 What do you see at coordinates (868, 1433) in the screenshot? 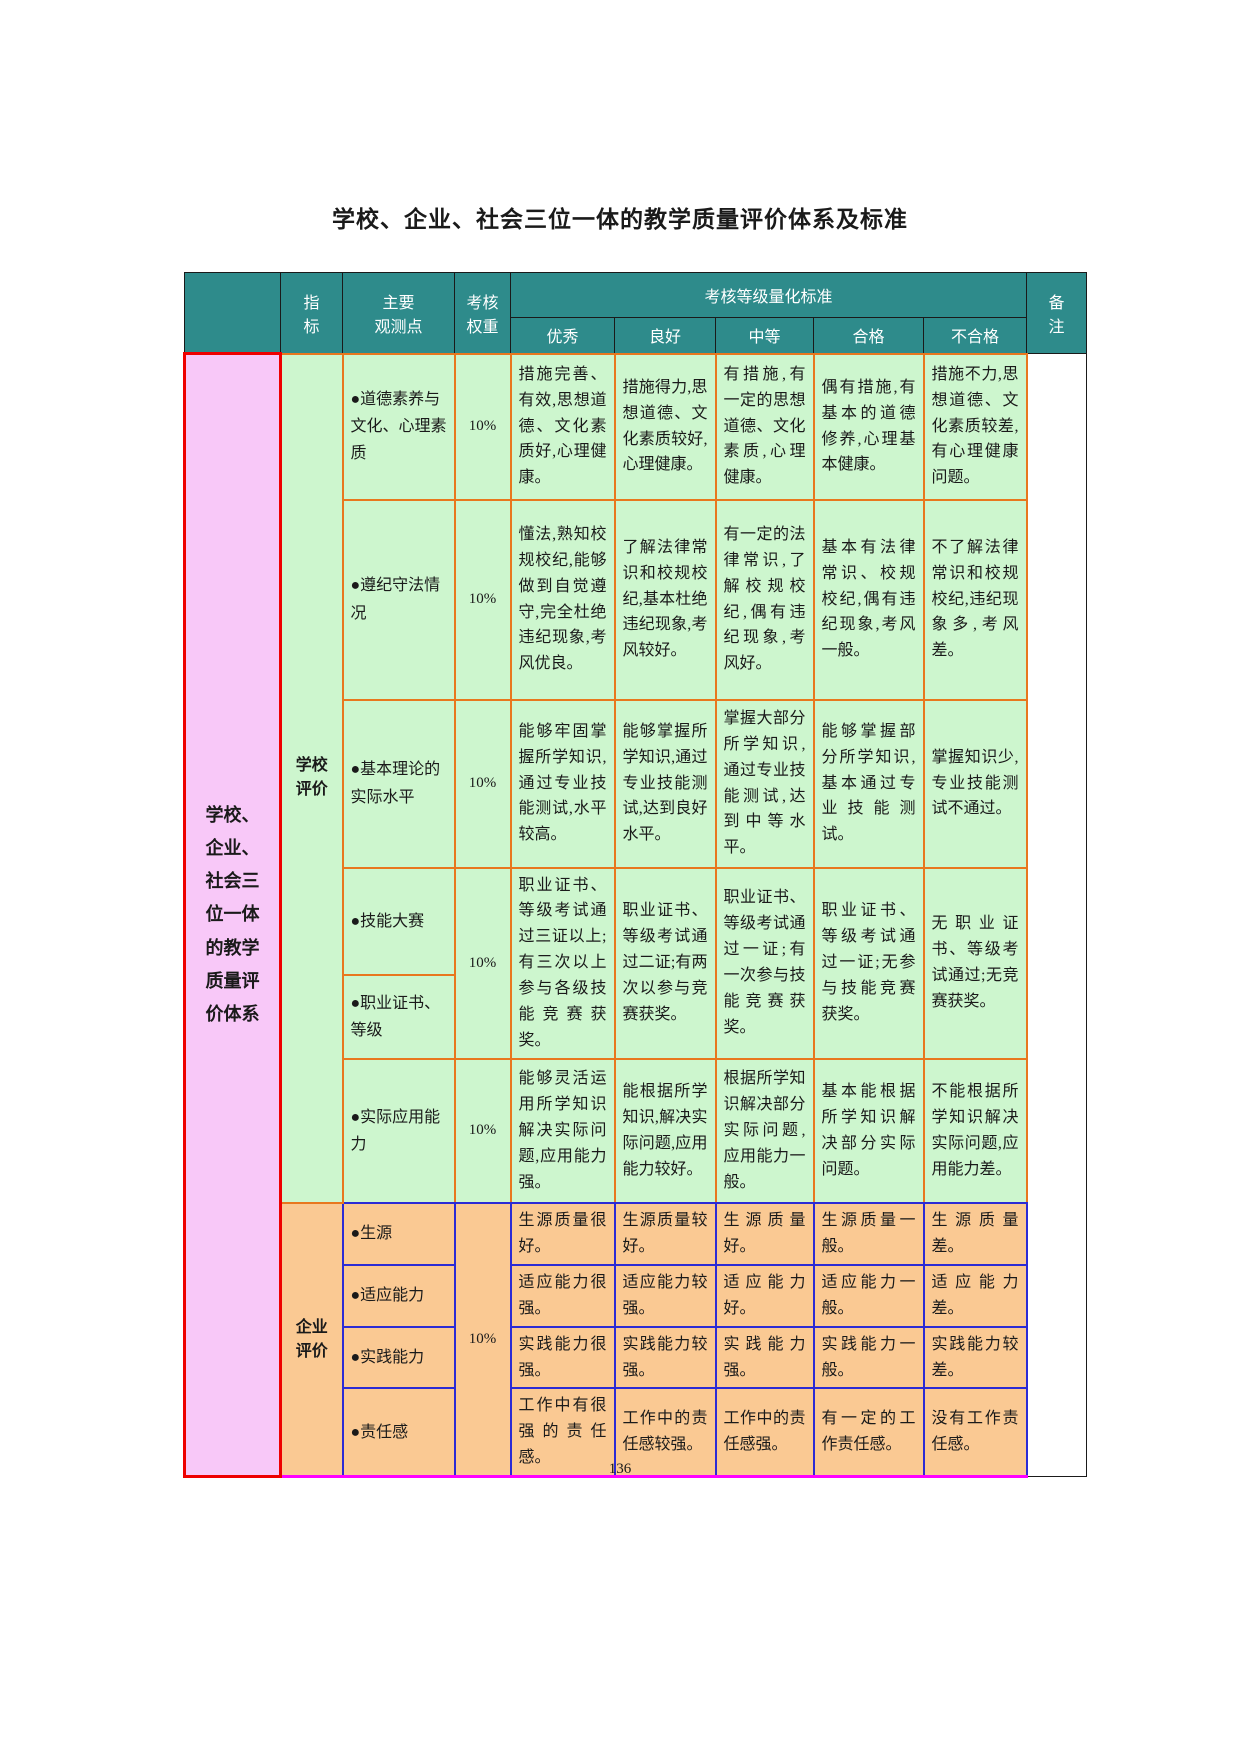
I see `desc-pass: 有一定的工作责任感。` at bounding box center [868, 1433].